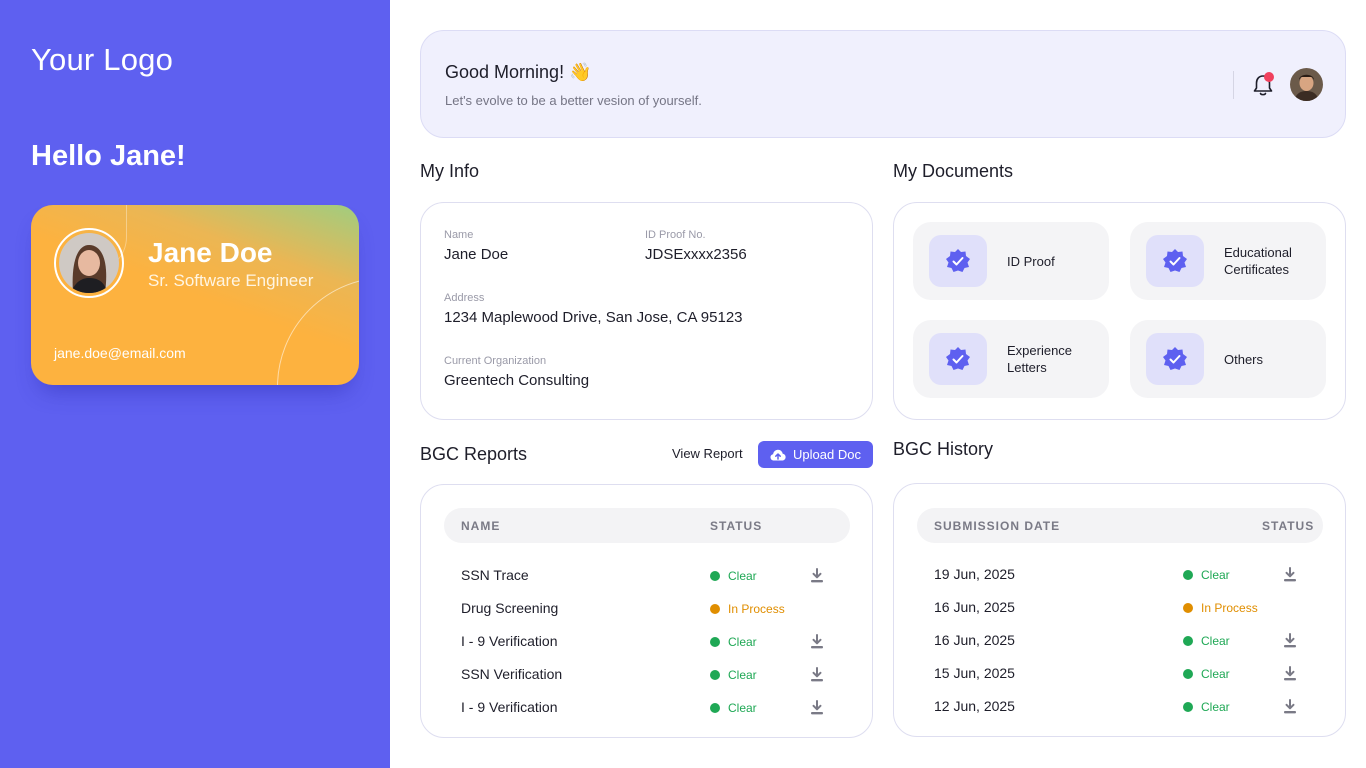 The height and width of the screenshot is (768, 1366). Describe the element at coordinates (593, 317) in the screenshot. I see `address-value: 1234 Maplewood Drive, San Jose, CA 95123` at that location.